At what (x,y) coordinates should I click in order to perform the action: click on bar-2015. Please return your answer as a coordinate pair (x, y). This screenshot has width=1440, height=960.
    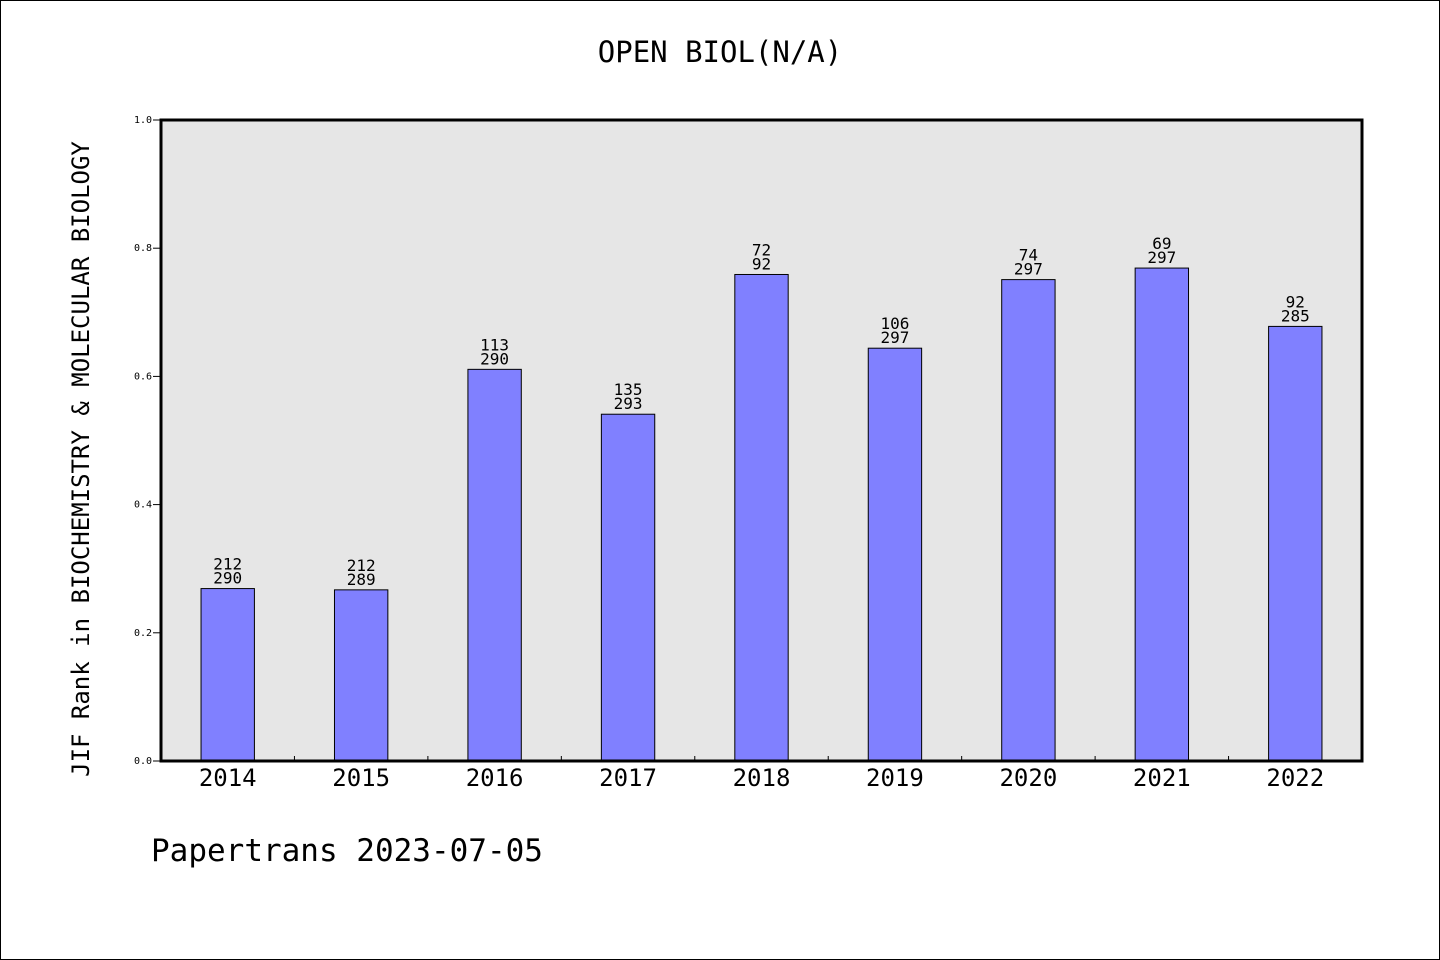
    Looking at the image, I should click on (361, 675).